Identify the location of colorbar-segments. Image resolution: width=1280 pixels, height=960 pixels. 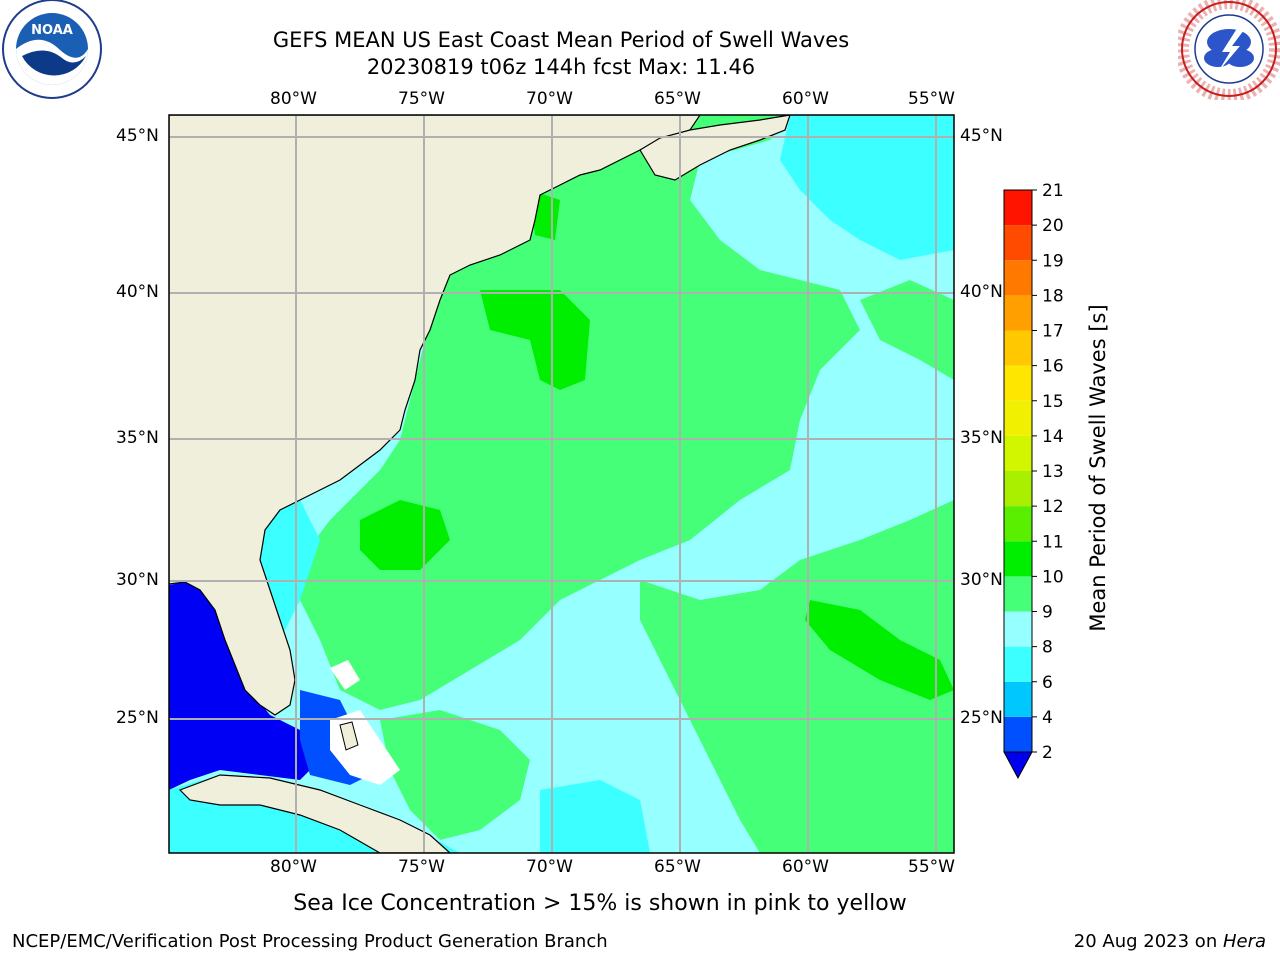
(1018, 484).